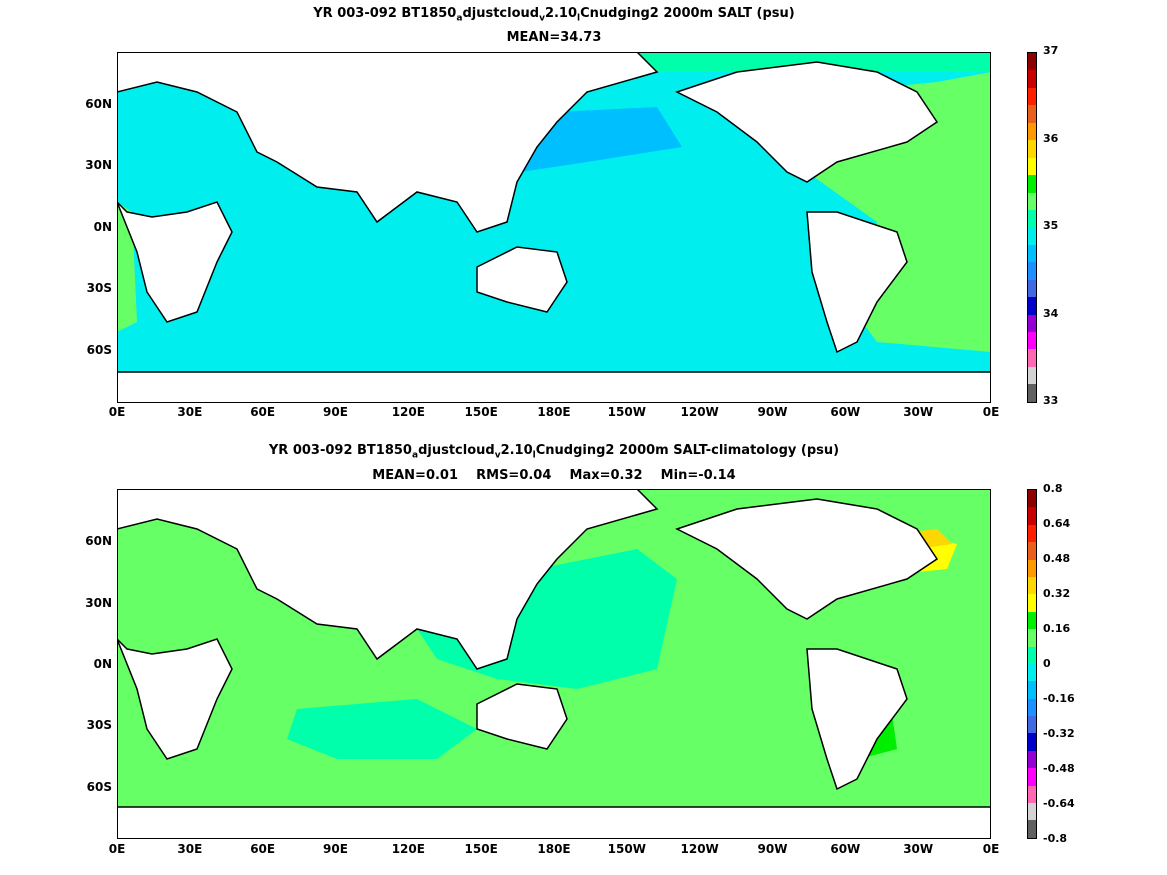  What do you see at coordinates (99, 725) in the screenshot?
I see `panel2-ytick: 30S` at bounding box center [99, 725].